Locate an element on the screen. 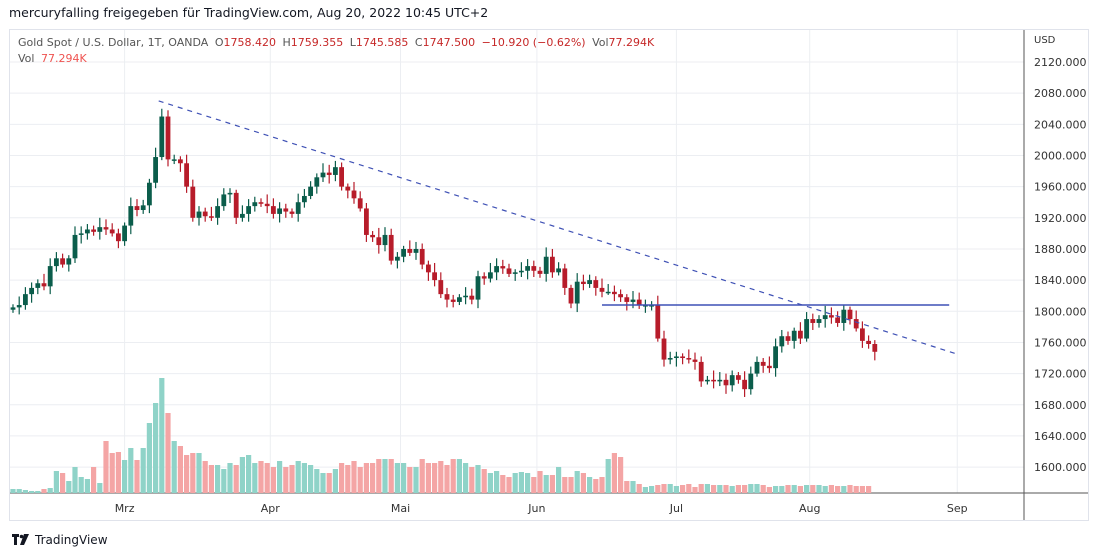  y-tick-label: 1600.000 is located at coordinates (1060, 467).